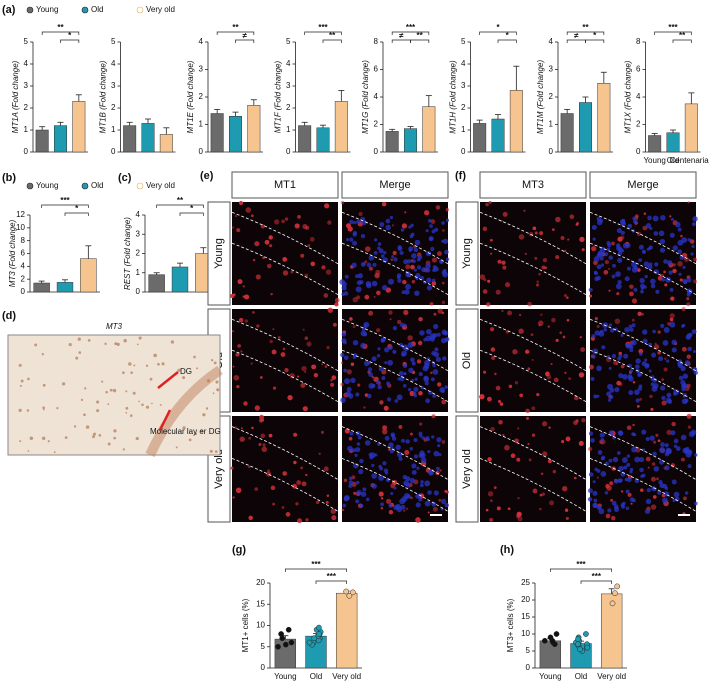 This screenshot has width=709, height=700. What do you see at coordinates (219, 253) in the screenshot?
I see `row-header-box` at bounding box center [219, 253].